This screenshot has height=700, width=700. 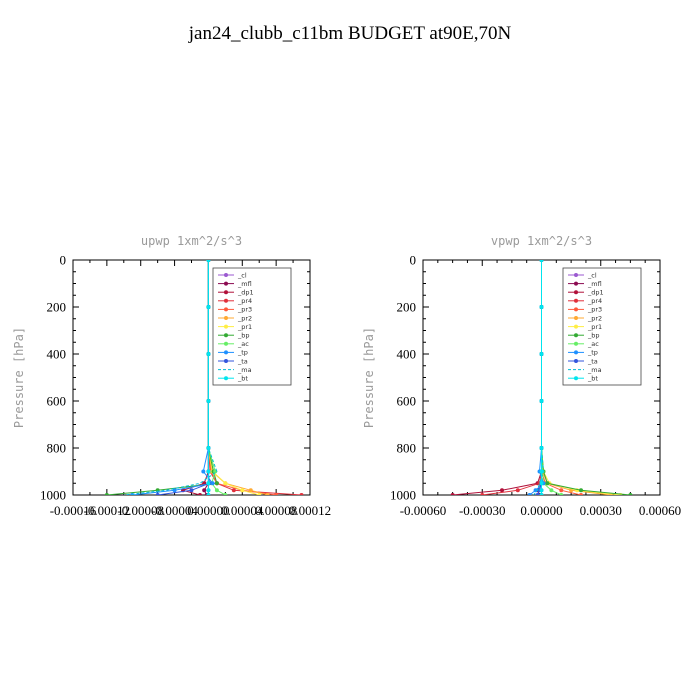 I want to click on legend-label: _bp, so click(x=593, y=336).